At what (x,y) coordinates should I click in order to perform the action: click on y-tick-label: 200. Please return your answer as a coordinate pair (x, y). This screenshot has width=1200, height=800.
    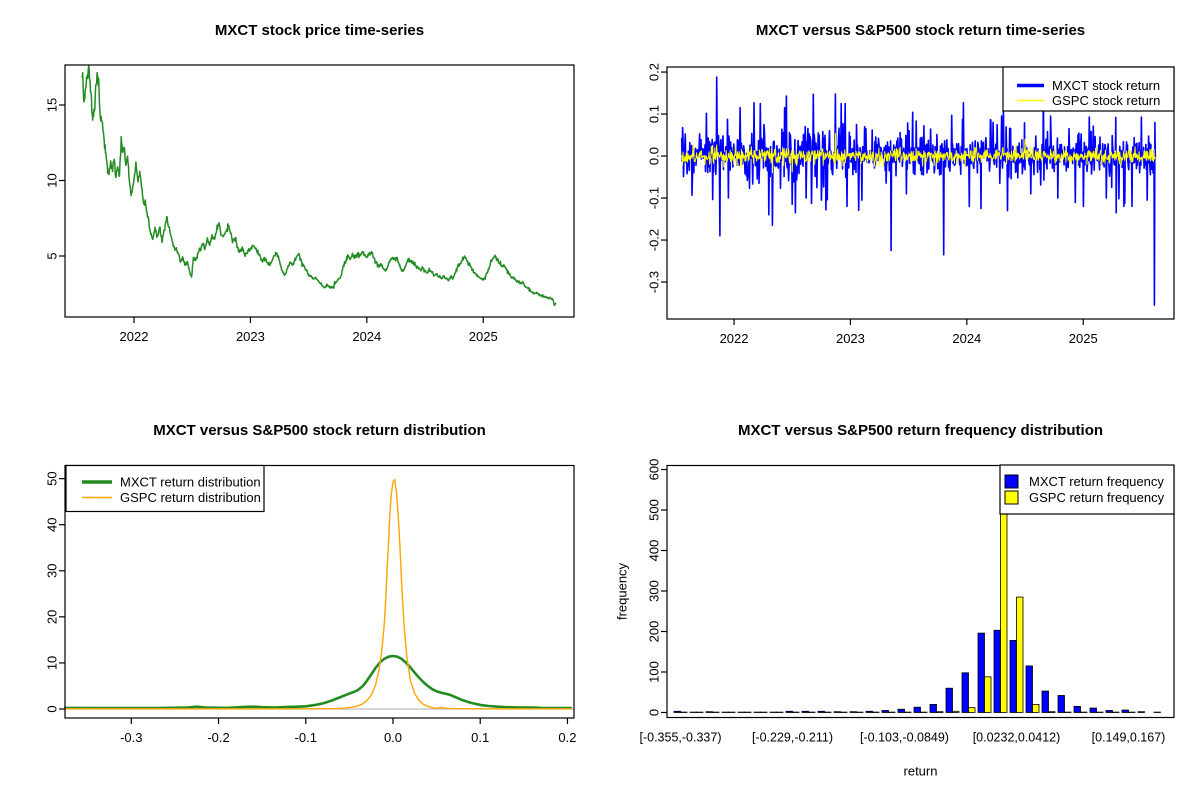
    Looking at the image, I should click on (654, 632).